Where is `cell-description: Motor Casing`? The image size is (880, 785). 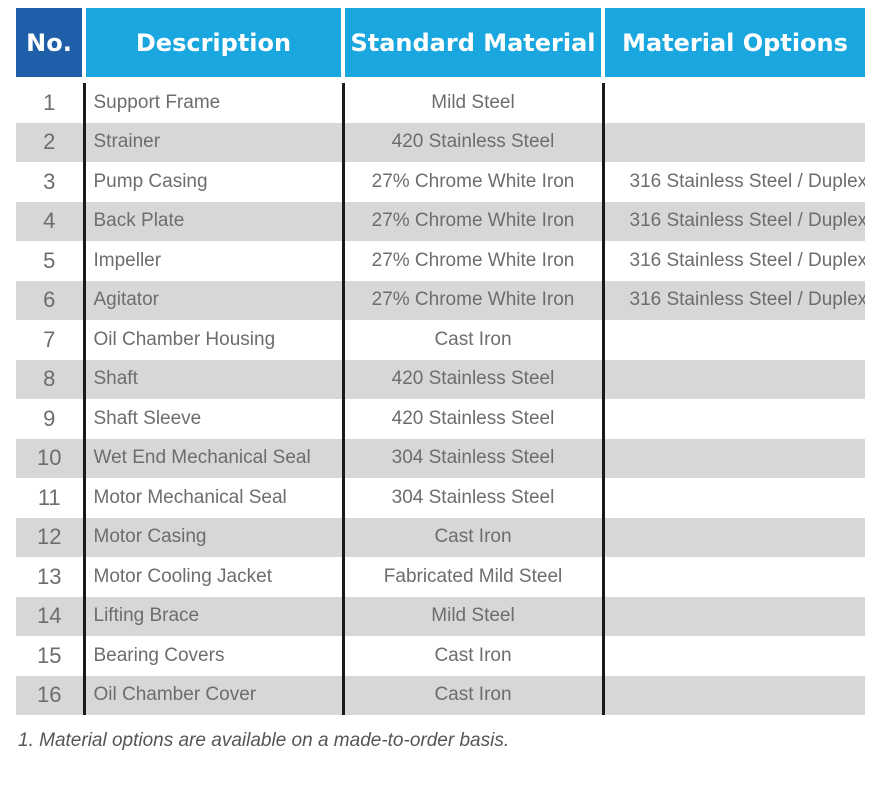 cell-description: Motor Casing is located at coordinates (212, 537).